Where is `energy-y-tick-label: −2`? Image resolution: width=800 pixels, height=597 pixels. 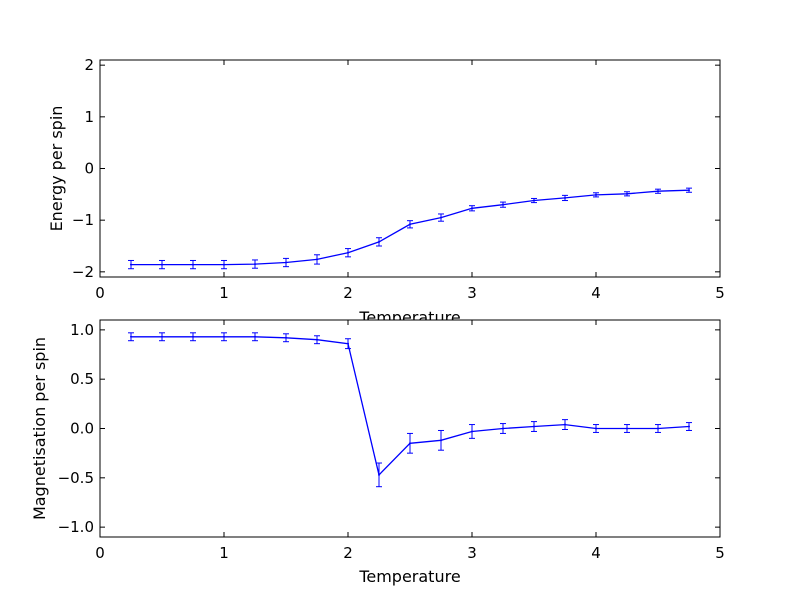 energy-y-tick-label: −2 is located at coordinates (83, 272).